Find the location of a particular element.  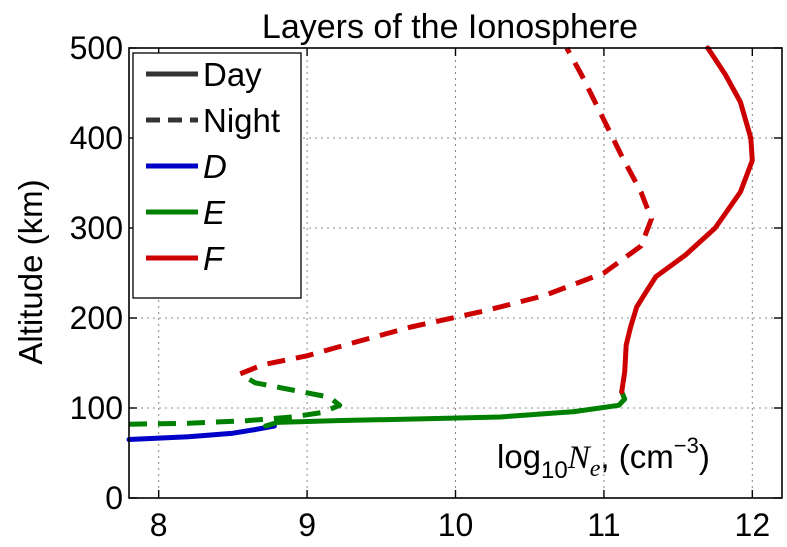

legend-label-day: Day is located at coordinates (232, 74).